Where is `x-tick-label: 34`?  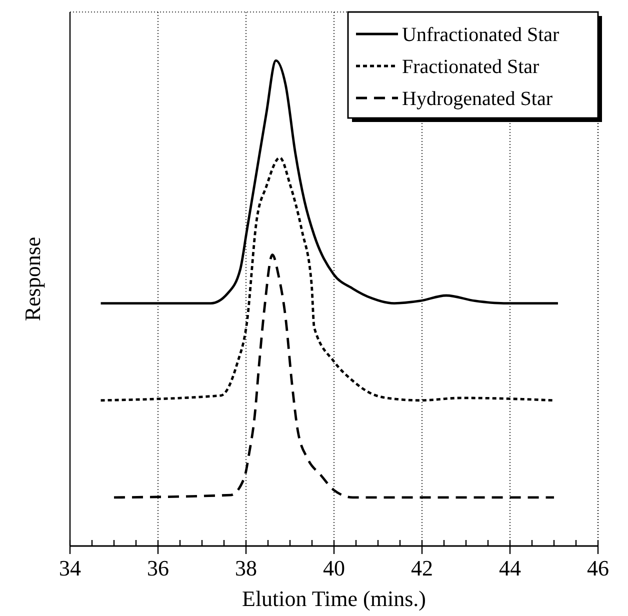 x-tick-label: 34 is located at coordinates (70, 568).